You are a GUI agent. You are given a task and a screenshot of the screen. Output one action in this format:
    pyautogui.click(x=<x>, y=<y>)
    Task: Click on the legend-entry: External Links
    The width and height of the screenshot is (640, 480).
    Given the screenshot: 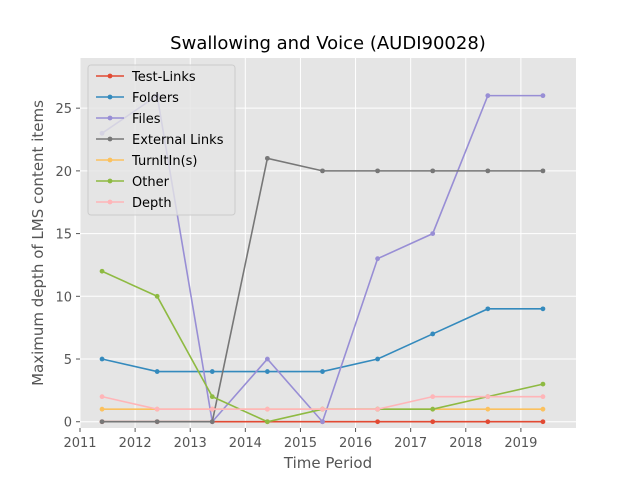 What is the action you would take?
    pyautogui.click(x=160, y=140)
    